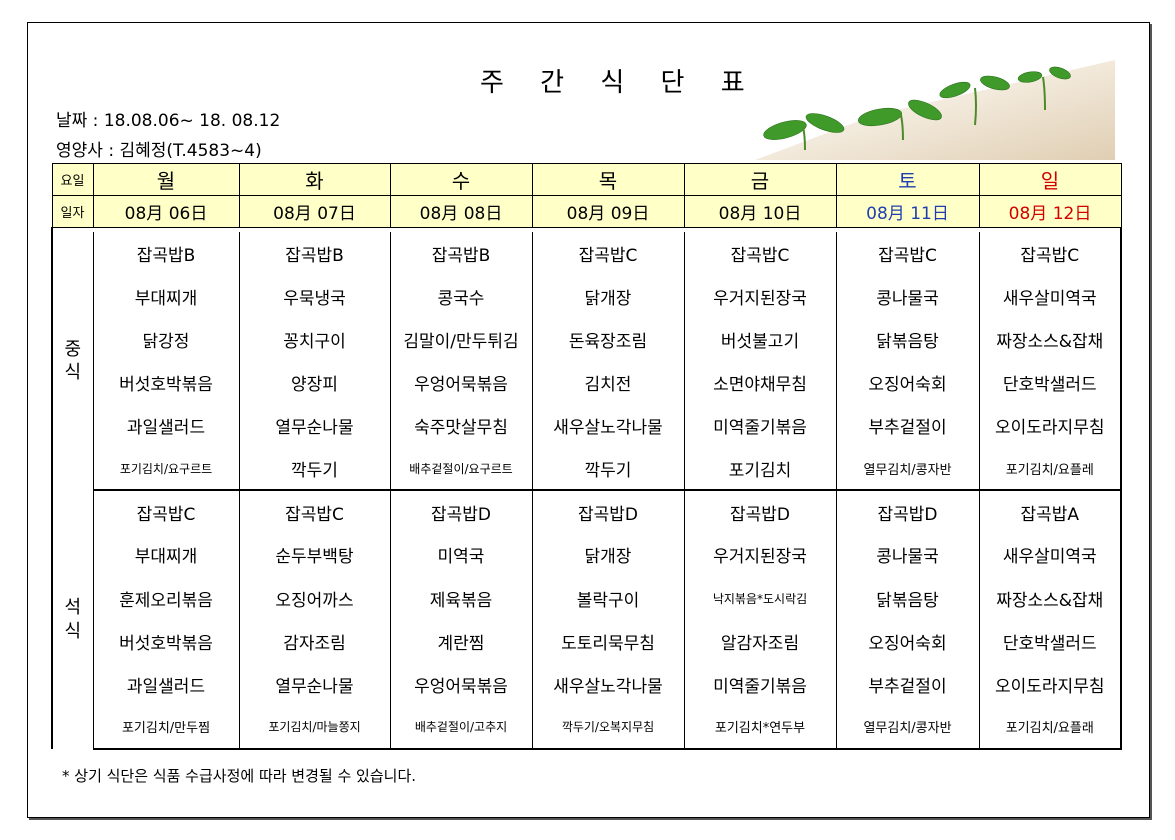 The image size is (1175, 840). I want to click on dinner-dish-wed: 우엉어묵볶음, so click(460, 684).